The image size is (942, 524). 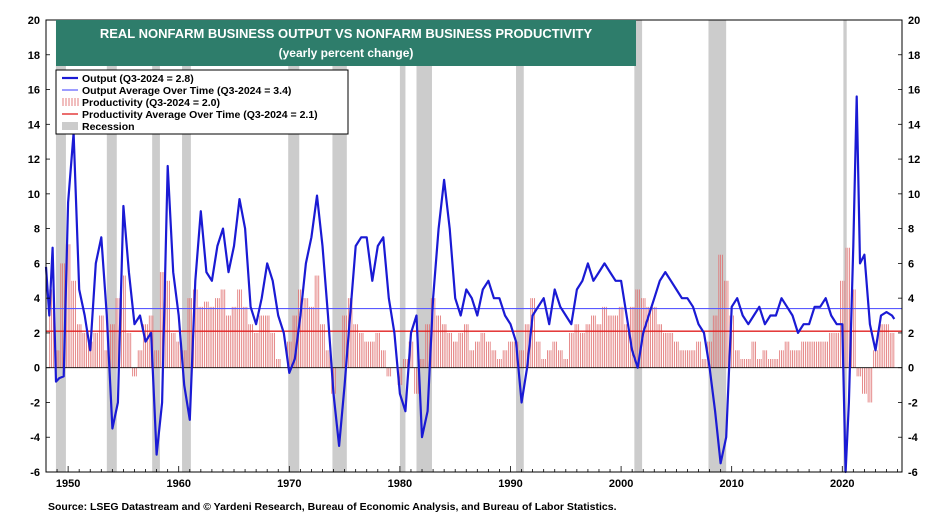 What do you see at coordinates (911, 264) in the screenshot?
I see `y-tick-label-right: 6` at bounding box center [911, 264].